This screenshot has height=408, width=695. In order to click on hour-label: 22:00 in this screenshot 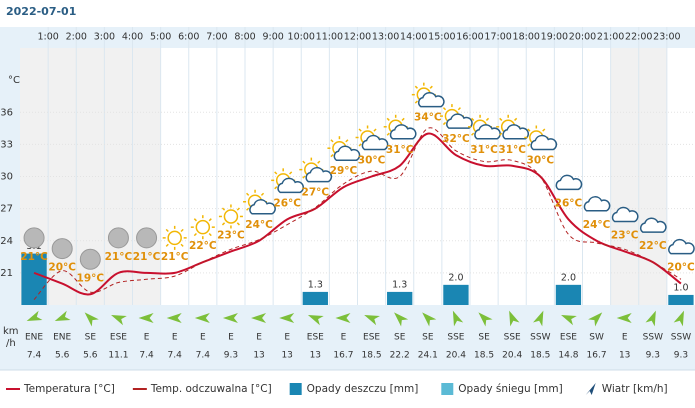, I will do `click(638, 37)`.